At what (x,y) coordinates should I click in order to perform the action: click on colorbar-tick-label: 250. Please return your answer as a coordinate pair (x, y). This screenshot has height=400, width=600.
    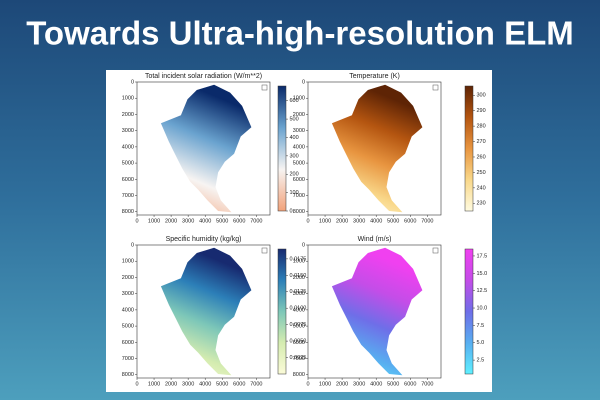
    Looking at the image, I should click on (481, 173).